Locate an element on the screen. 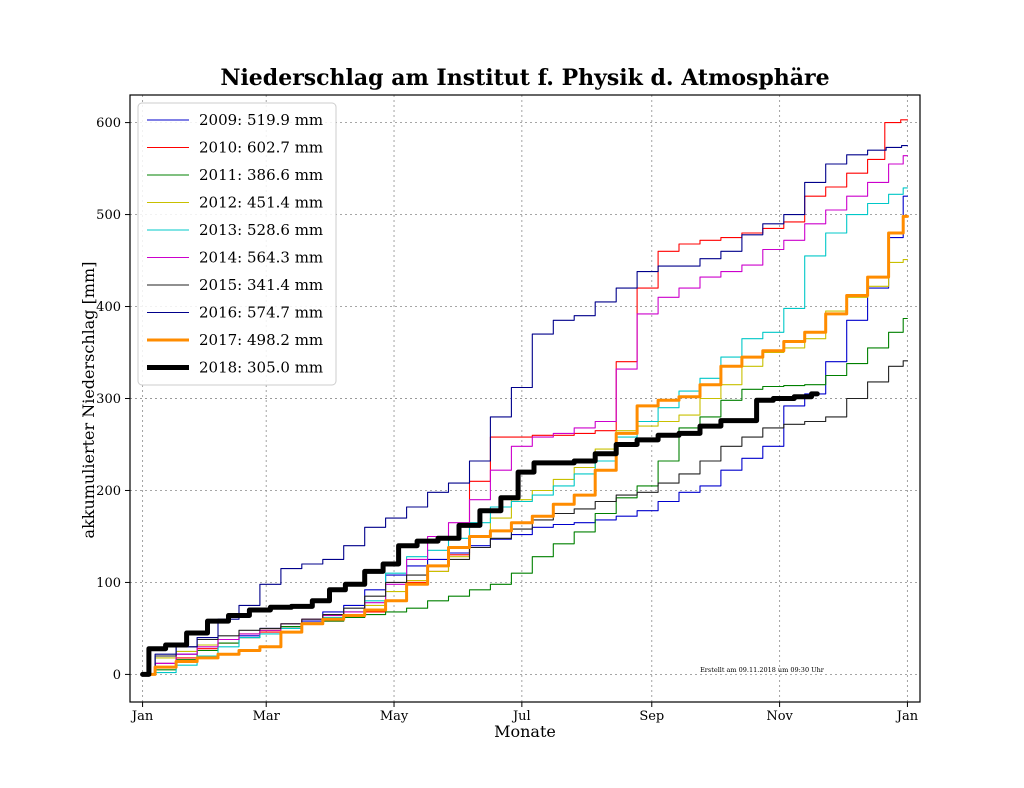 The height and width of the screenshot is (788, 1024). legend-label: 2010: 602.7 mm is located at coordinates (261, 148).